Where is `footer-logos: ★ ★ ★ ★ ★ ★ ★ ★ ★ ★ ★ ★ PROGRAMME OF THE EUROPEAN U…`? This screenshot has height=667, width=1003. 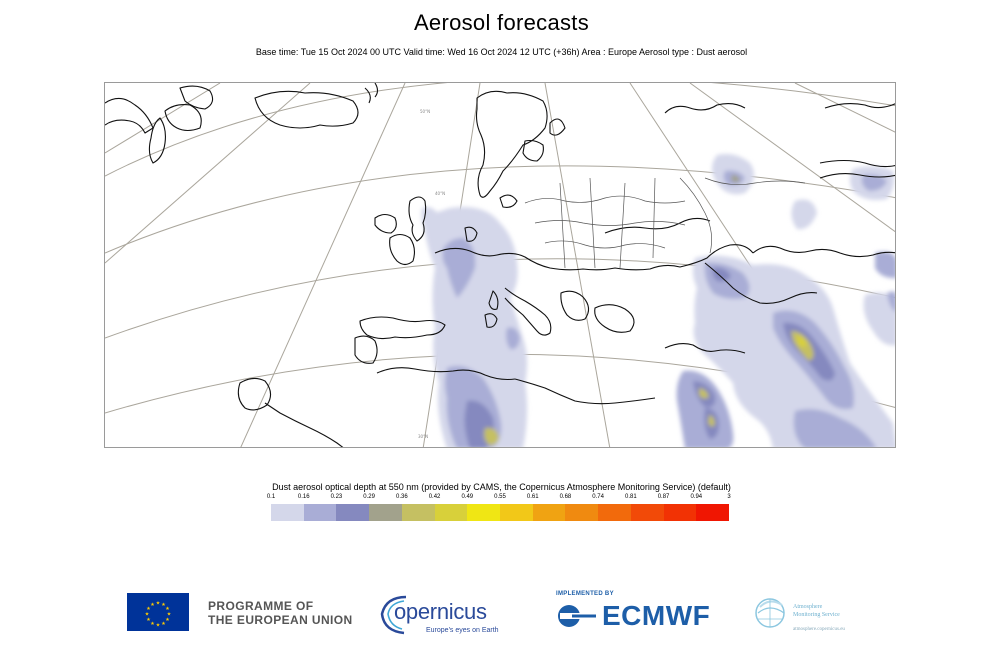
footer-logos: ★ ★ ★ ★ ★ ★ ★ ★ ★ ★ ★ ★ PROGRAMME OF THE EUROPEAN U… is located at coordinates (501, 615).